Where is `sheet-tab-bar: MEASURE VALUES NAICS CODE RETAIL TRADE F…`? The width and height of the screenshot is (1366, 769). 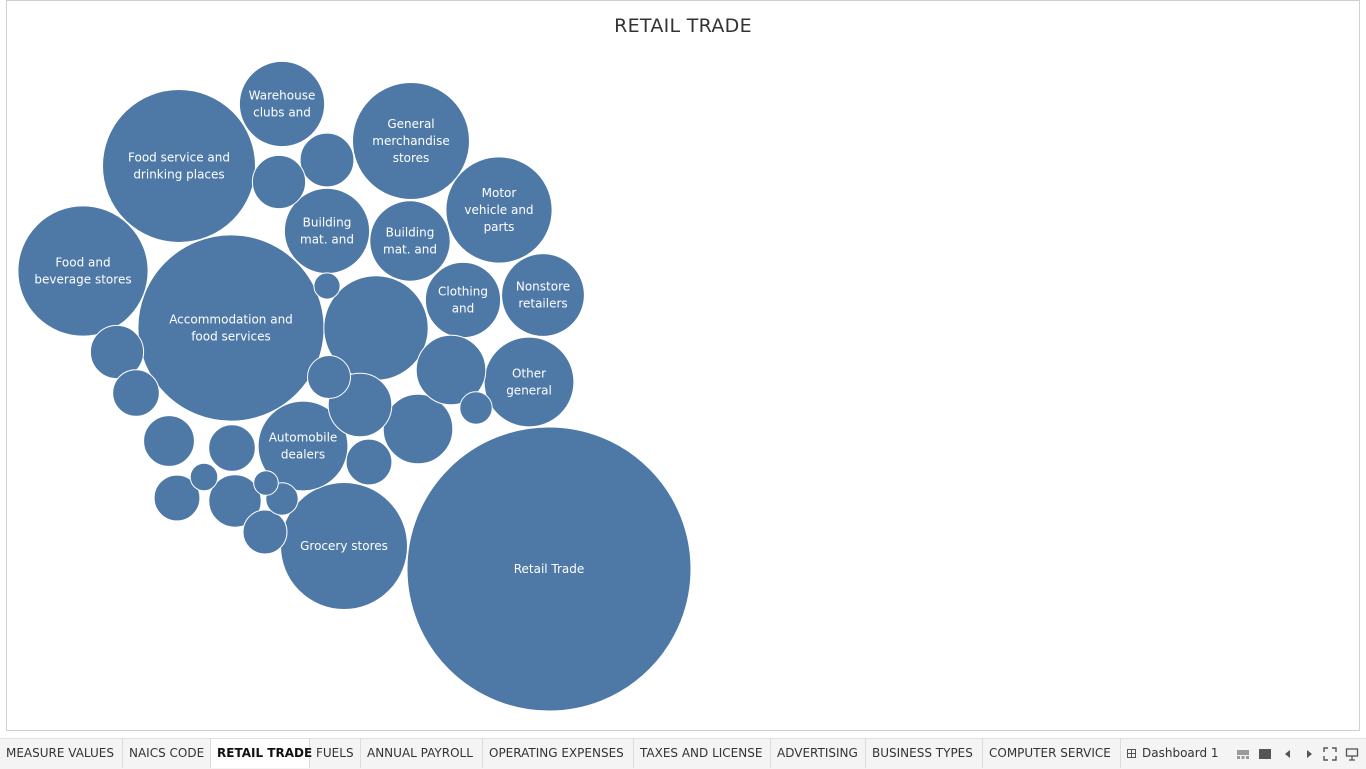
sheet-tab-bar: MEASURE VALUES NAICS CODE RETAIL TRADE F… is located at coordinates (683, 753).